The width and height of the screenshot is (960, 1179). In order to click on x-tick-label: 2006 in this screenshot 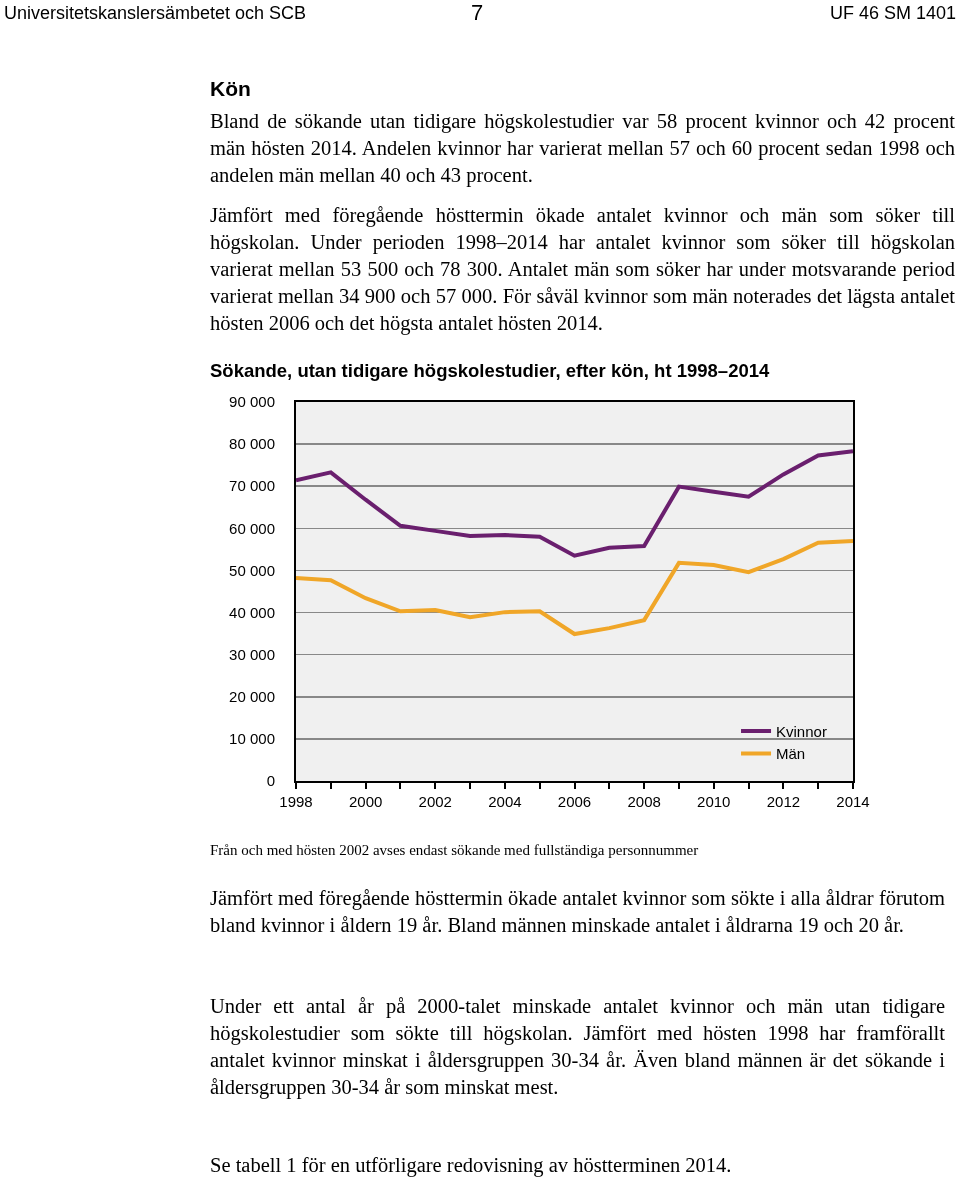, I will do `click(574, 801)`.